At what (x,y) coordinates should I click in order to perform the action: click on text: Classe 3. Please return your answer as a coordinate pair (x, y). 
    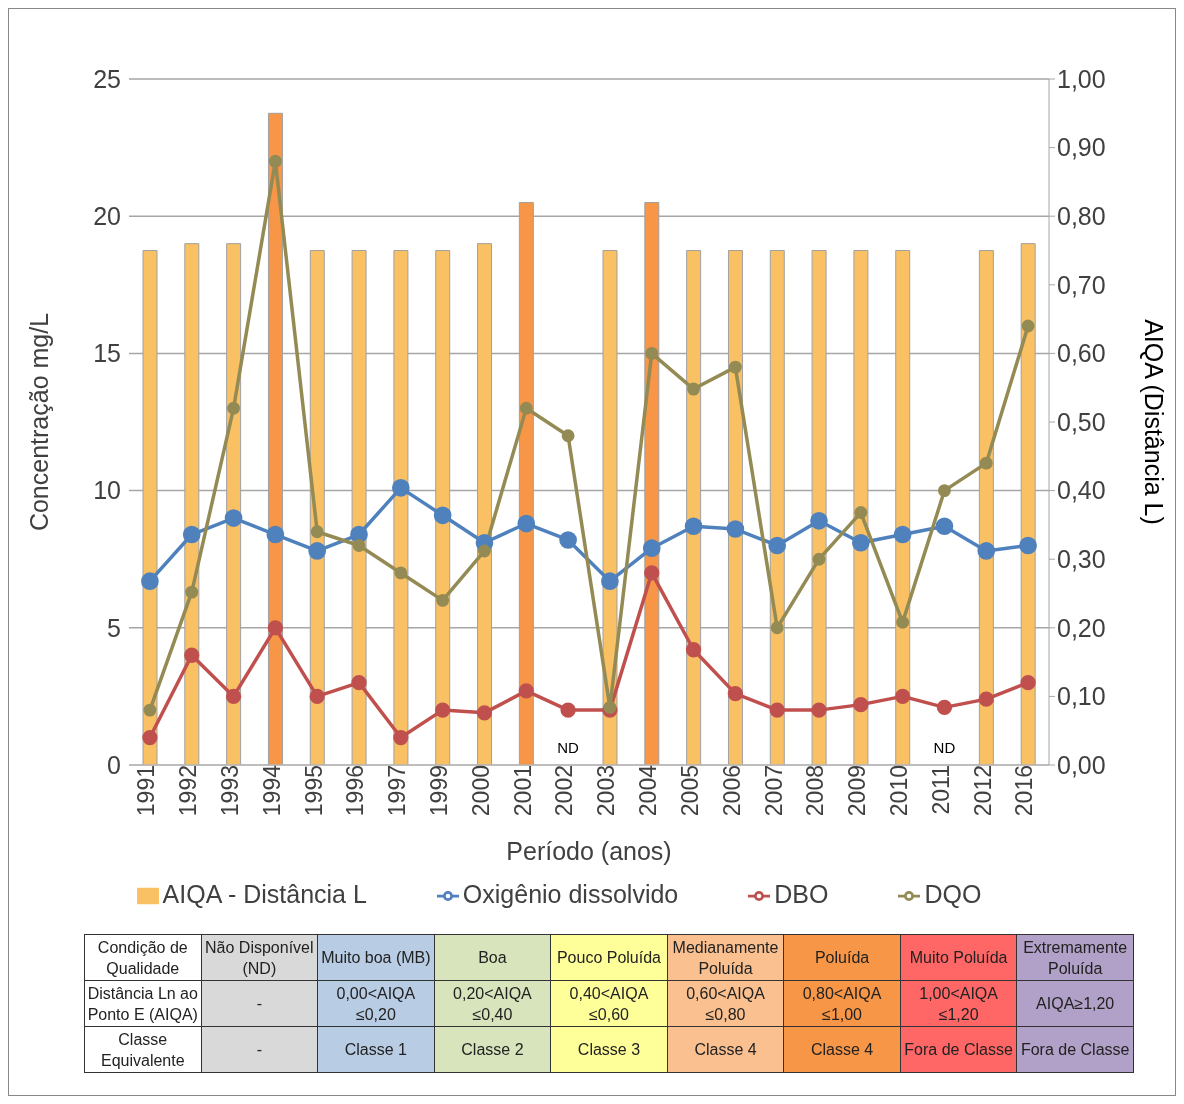
    Looking at the image, I should click on (609, 1049).